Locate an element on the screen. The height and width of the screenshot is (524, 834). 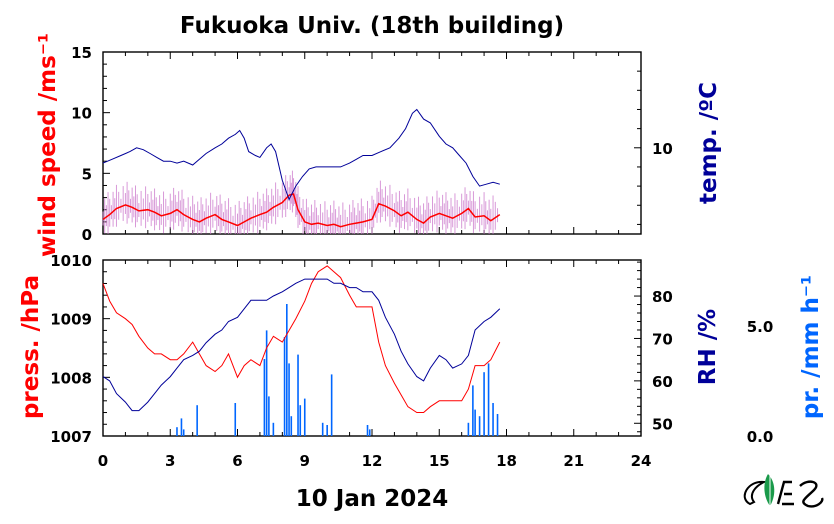
x-tick-label: 12 is located at coordinates (372, 461).